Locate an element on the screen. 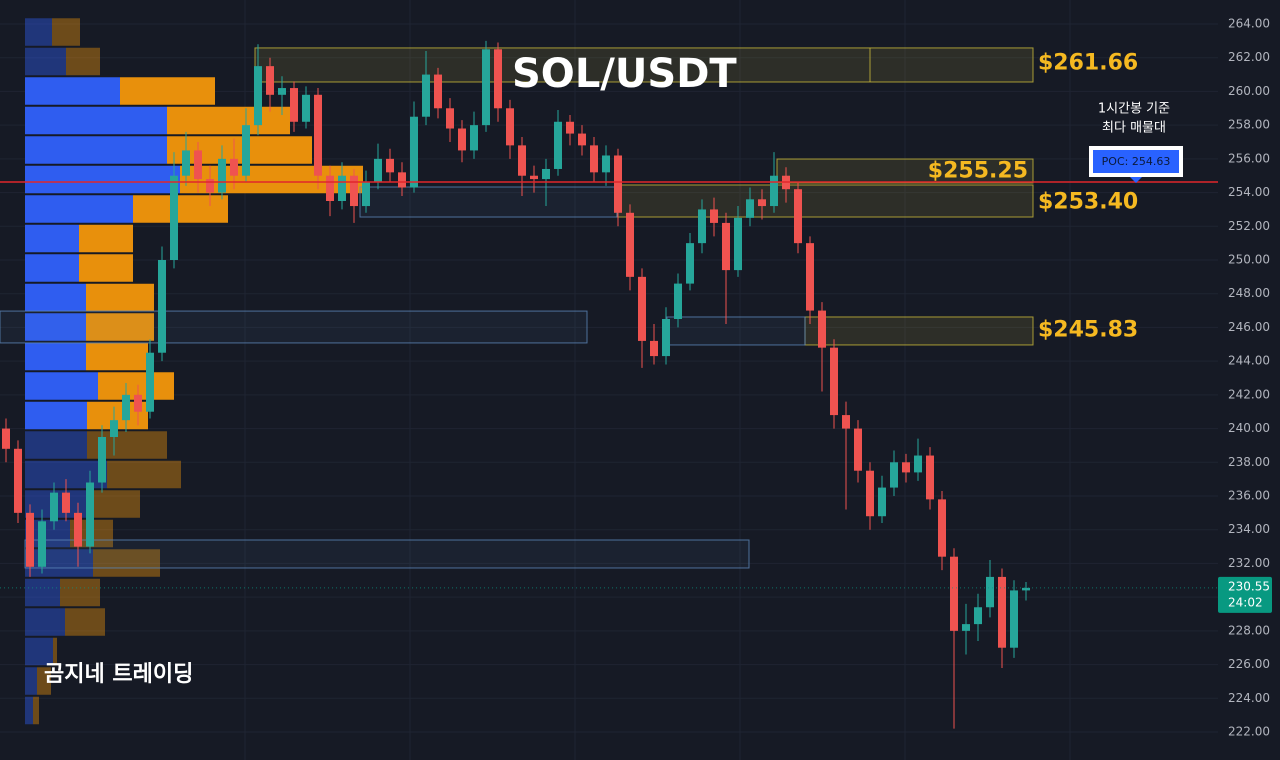 The height and width of the screenshot is (760, 1280). y-tick-label: 262.00 is located at coordinates (1249, 57).